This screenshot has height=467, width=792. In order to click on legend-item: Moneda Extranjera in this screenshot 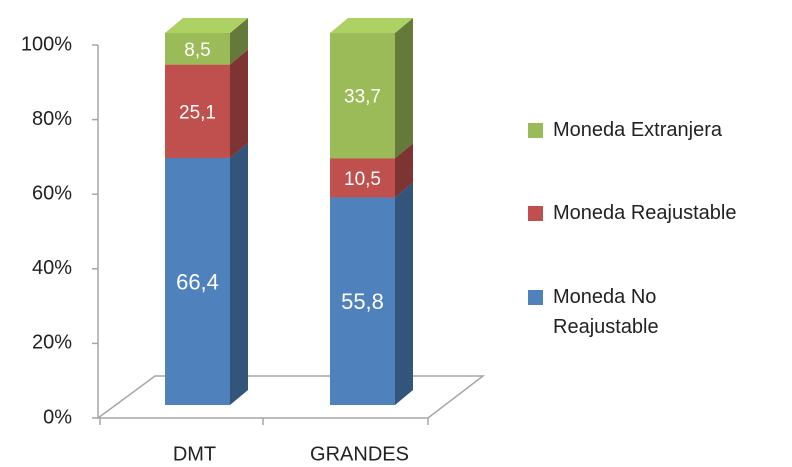, I will do `click(658, 130)`.